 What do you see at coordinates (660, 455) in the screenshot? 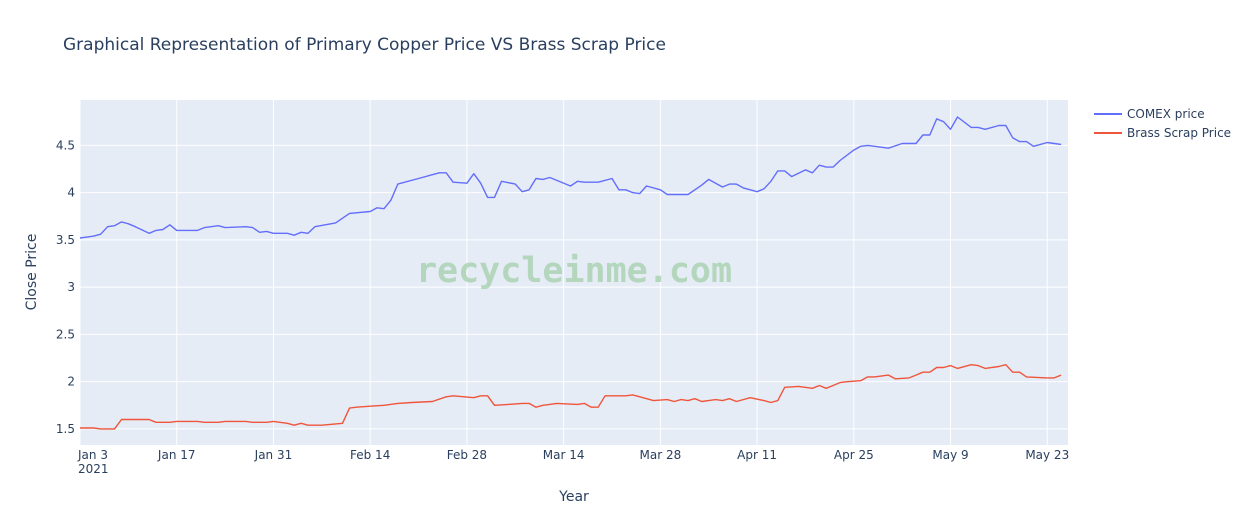
I see `x-tick-label: Mar 28` at bounding box center [660, 455].